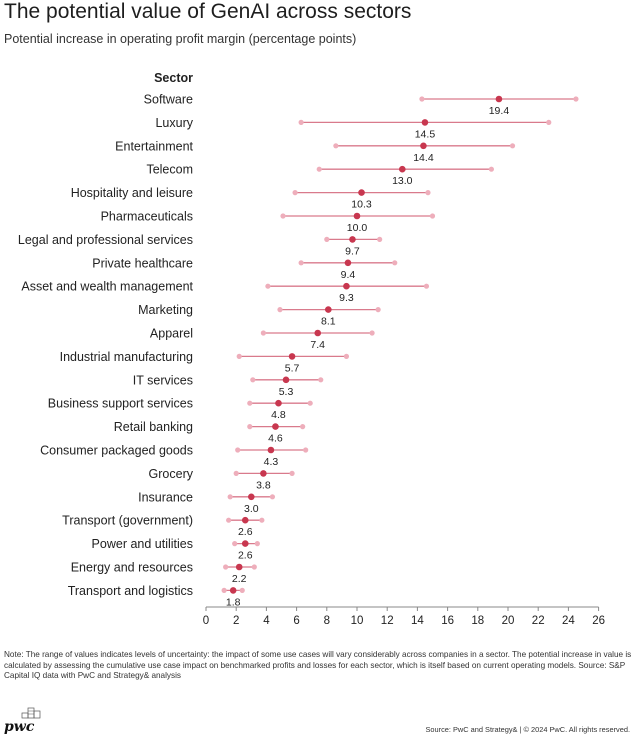 This screenshot has height=741, width=640. What do you see at coordinates (251, 509) in the screenshot?
I see `value-label: 3.0` at bounding box center [251, 509].